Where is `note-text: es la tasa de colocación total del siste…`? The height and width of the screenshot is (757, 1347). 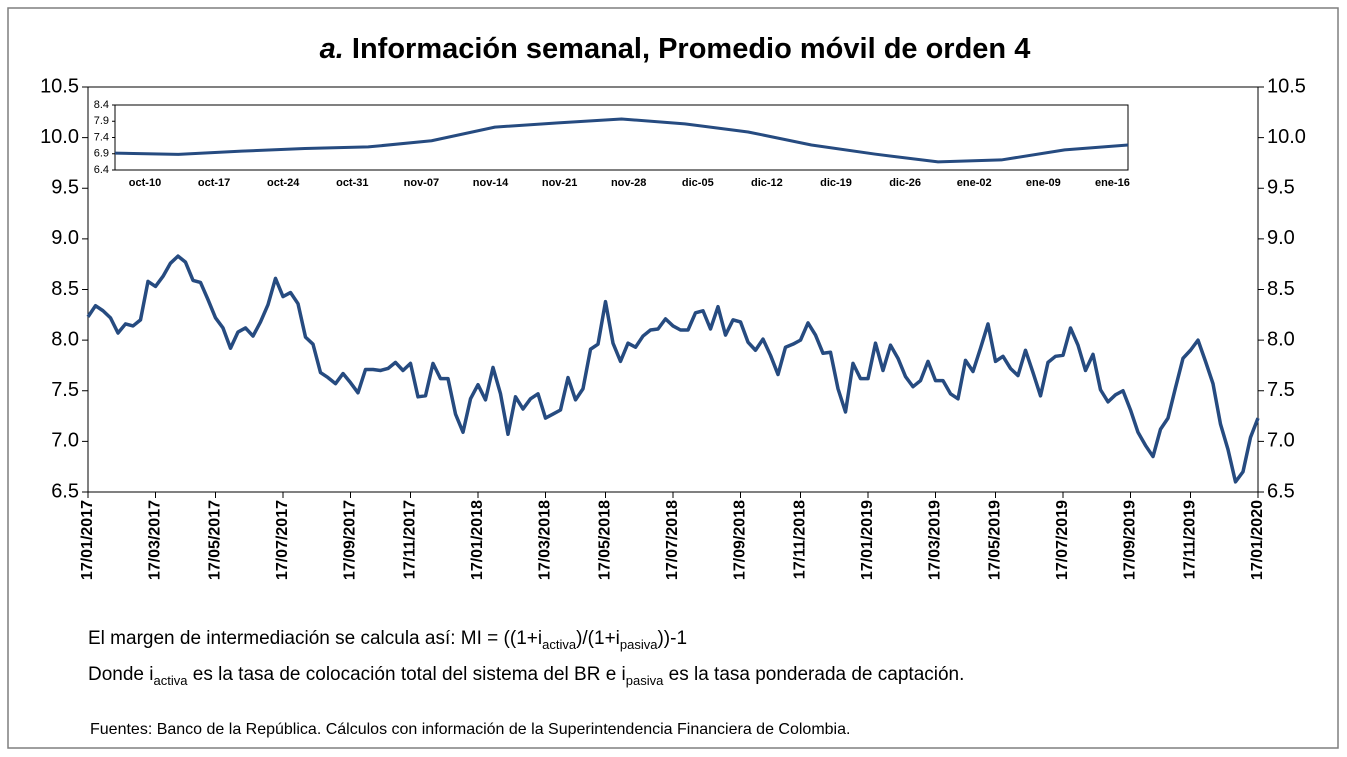 note-text: es la tasa de colocación total del siste… is located at coordinates (406, 674).